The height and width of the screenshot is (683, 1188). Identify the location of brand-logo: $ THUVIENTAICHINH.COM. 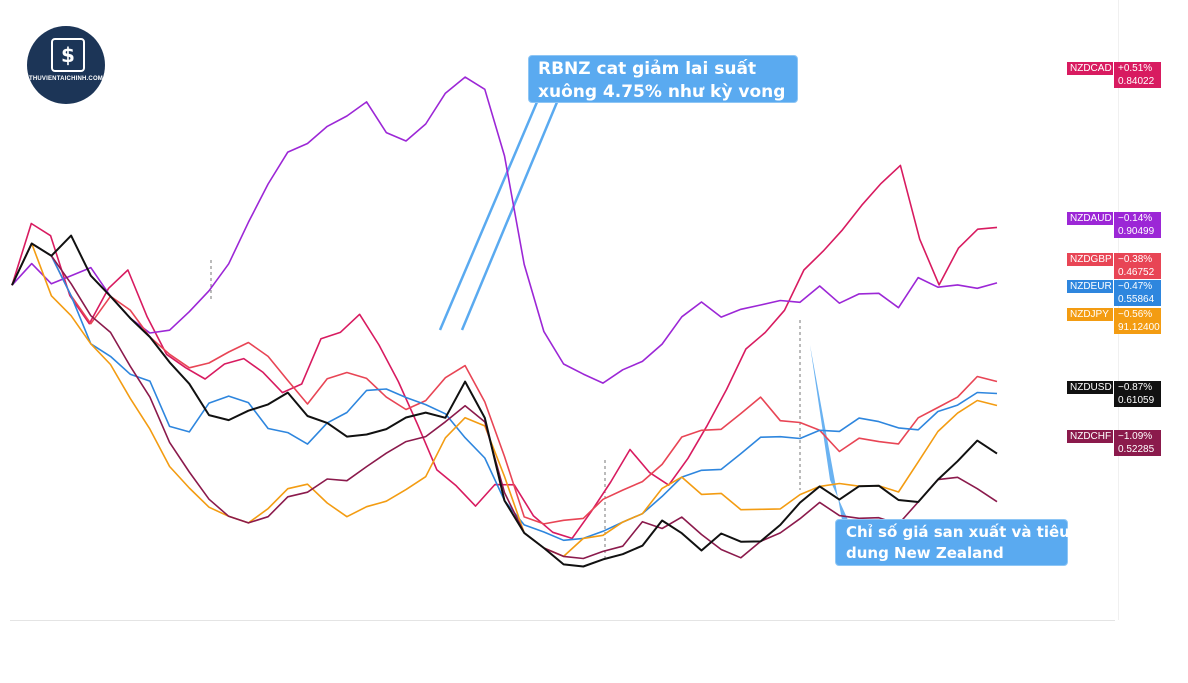
(66, 65).